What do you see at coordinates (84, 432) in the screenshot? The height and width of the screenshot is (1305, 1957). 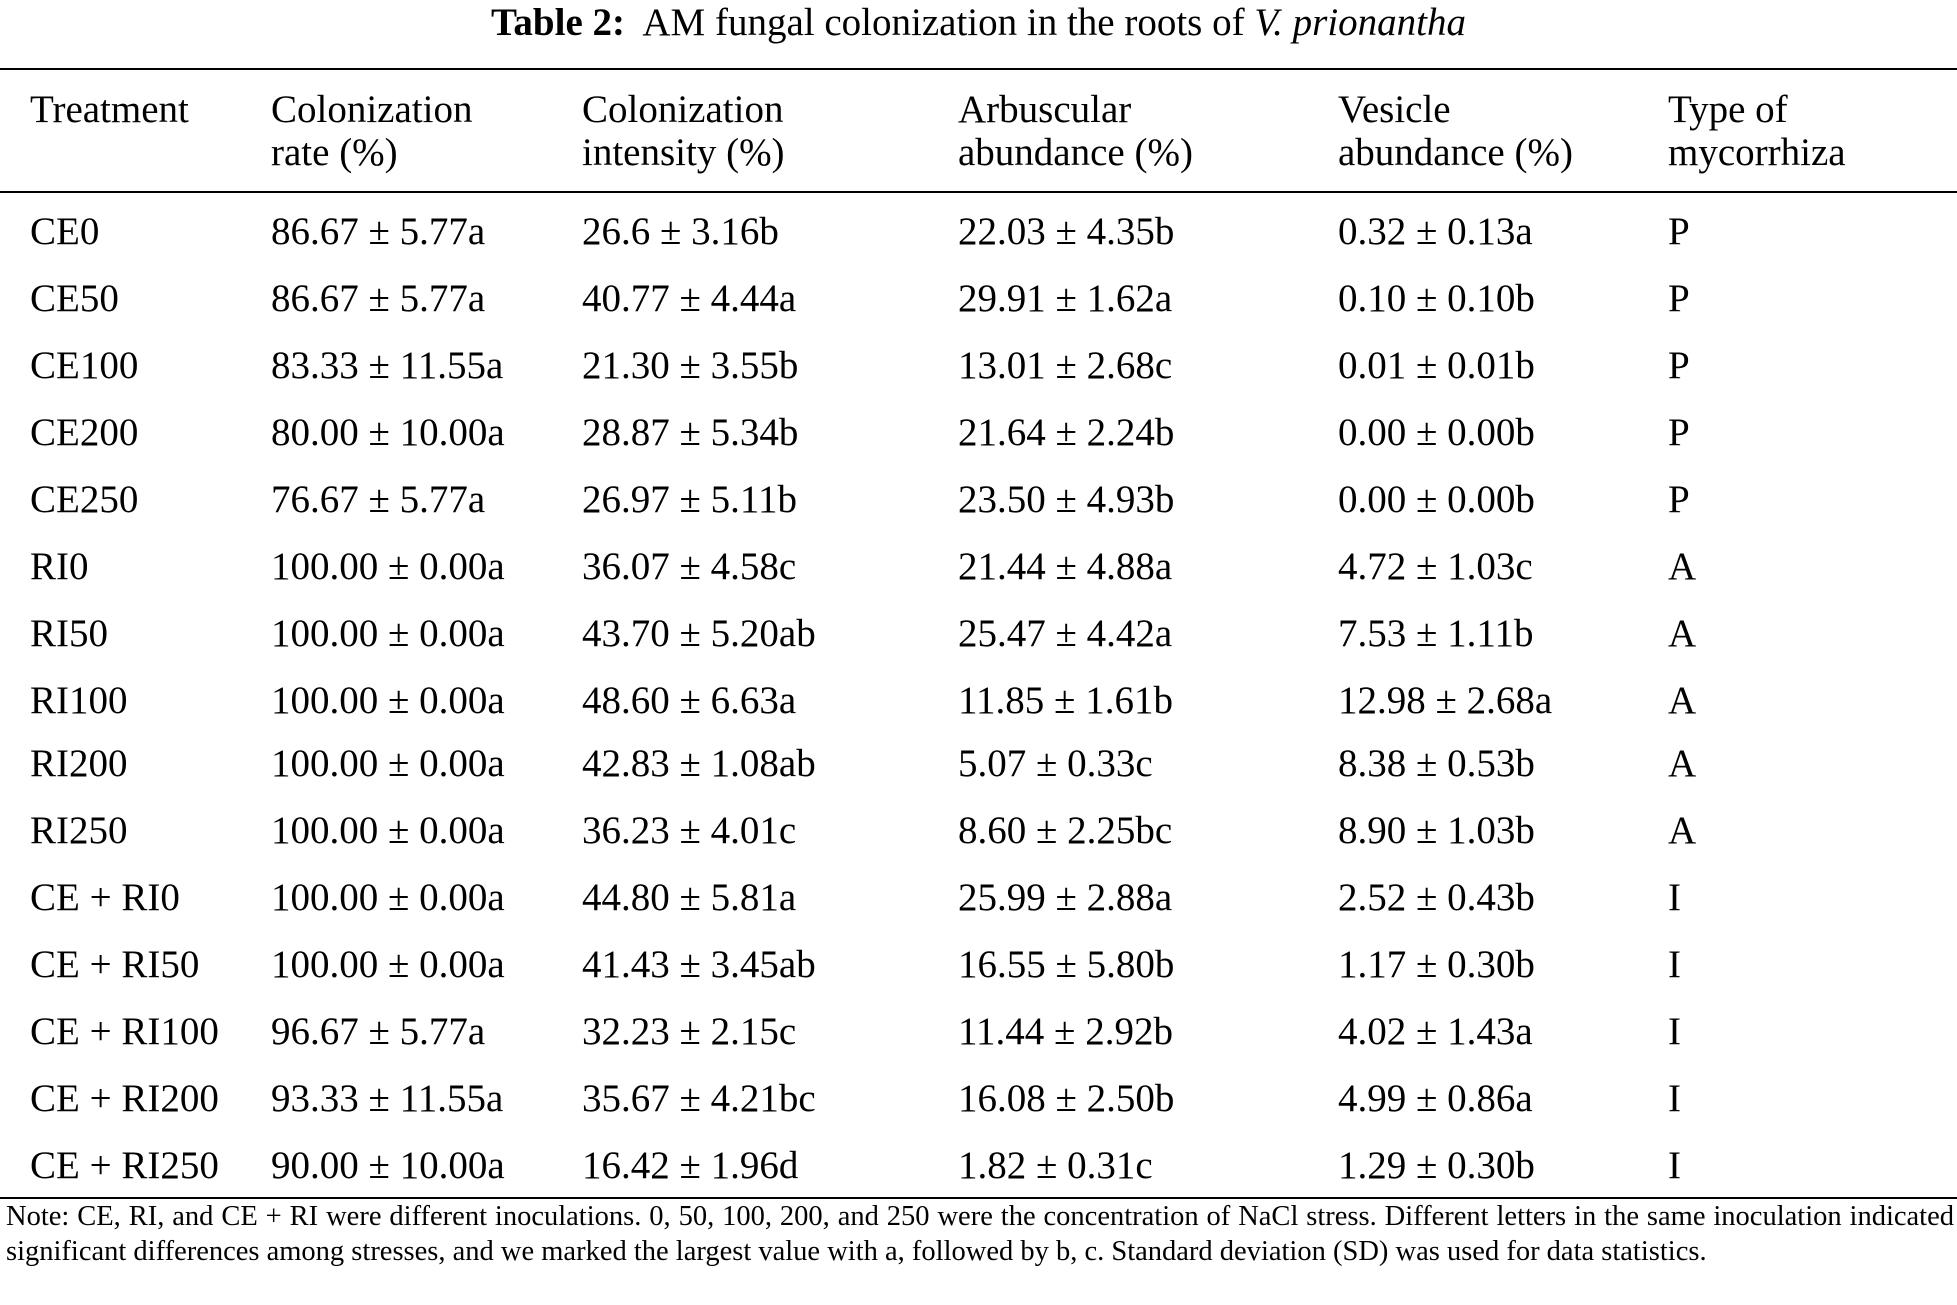 I see `treatment-cell: CE200` at bounding box center [84, 432].